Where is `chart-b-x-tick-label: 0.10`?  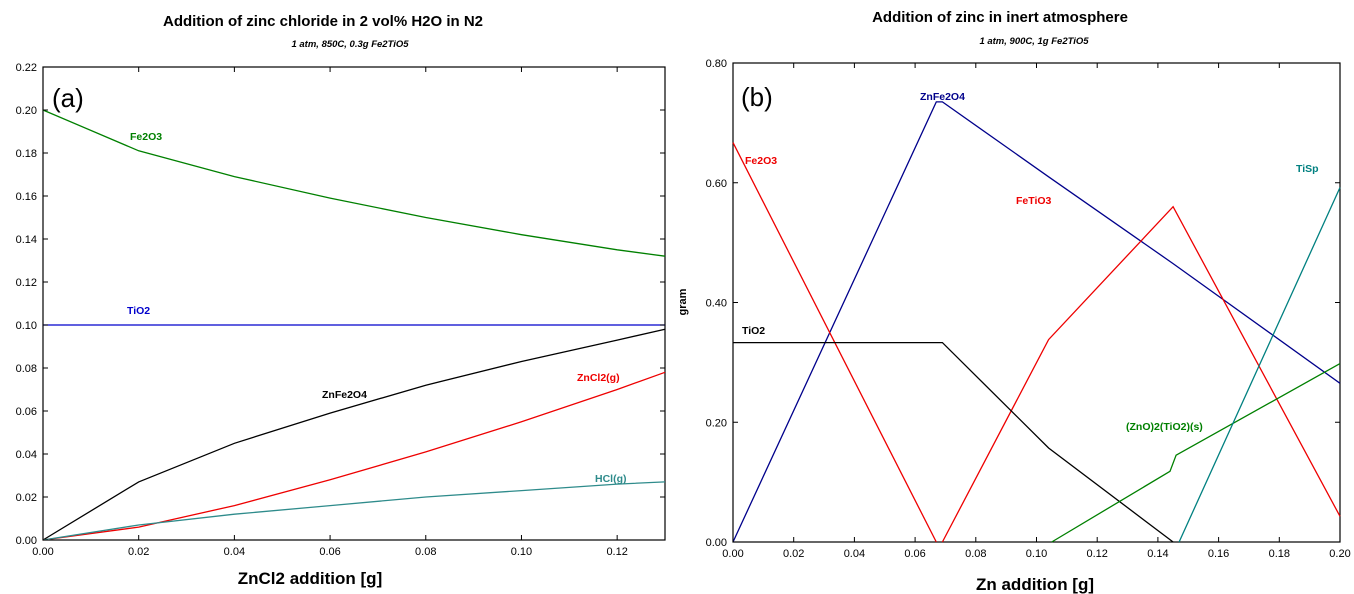
chart-b-x-tick-label: 0.10 is located at coordinates (1036, 554).